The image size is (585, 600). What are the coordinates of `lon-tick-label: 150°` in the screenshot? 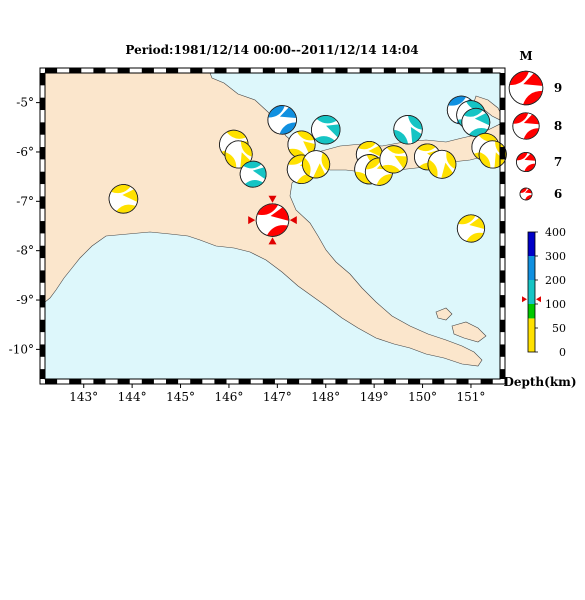 It's located at (422, 397).